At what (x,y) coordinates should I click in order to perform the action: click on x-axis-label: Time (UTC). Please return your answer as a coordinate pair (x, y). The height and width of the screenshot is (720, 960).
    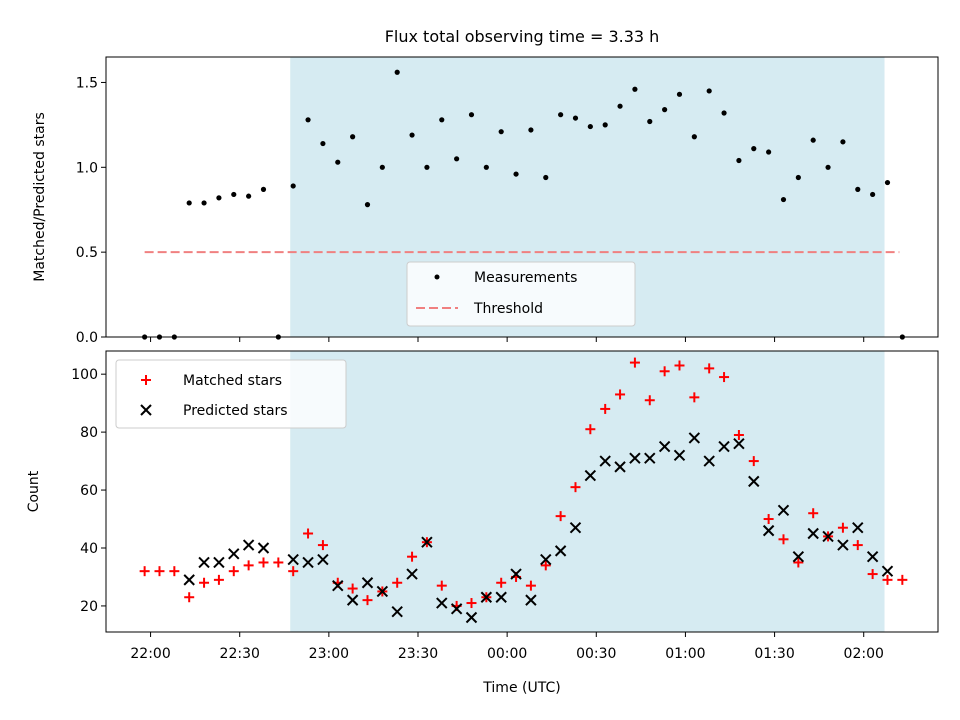
    Looking at the image, I should click on (521, 688).